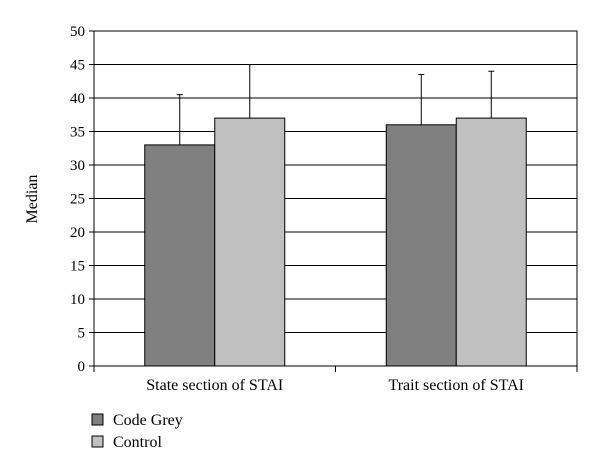 Image resolution: width=600 pixels, height=476 pixels. What do you see at coordinates (77, 166) in the screenshot?
I see `y-tick-label: 30` at bounding box center [77, 166].